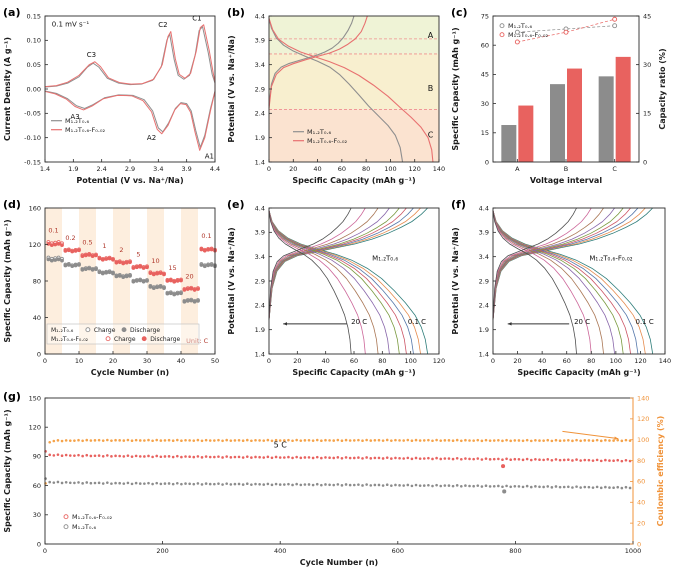  Describe the element at coordinates (569, 282) in the screenshot. I see `profile-discharge-rate-profiles-M12T06-F002` at that location.